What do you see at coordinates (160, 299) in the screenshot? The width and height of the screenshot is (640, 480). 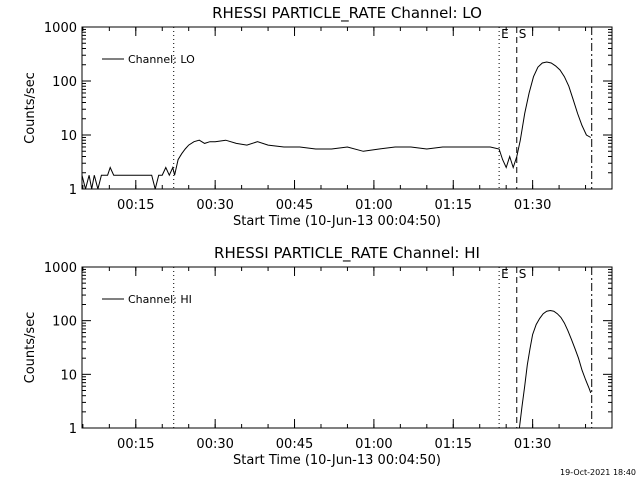 I see `legend-label: Channel: HI` at bounding box center [160, 299].